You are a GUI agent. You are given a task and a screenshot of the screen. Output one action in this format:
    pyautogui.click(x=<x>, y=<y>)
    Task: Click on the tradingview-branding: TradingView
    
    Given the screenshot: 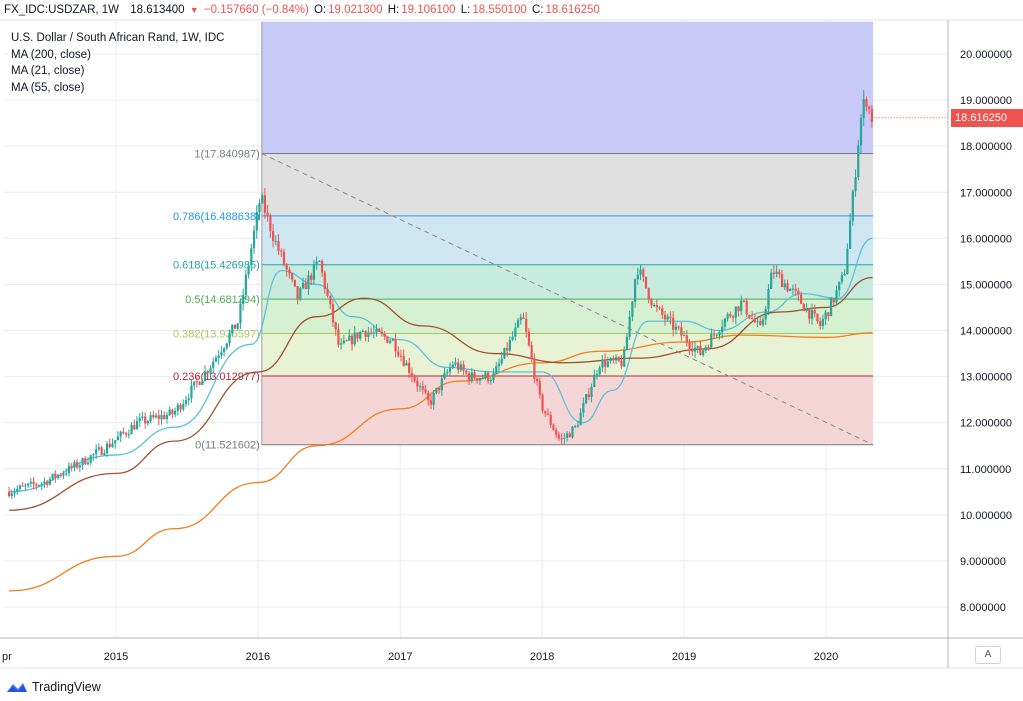 What is the action you would take?
    pyautogui.click(x=53, y=687)
    